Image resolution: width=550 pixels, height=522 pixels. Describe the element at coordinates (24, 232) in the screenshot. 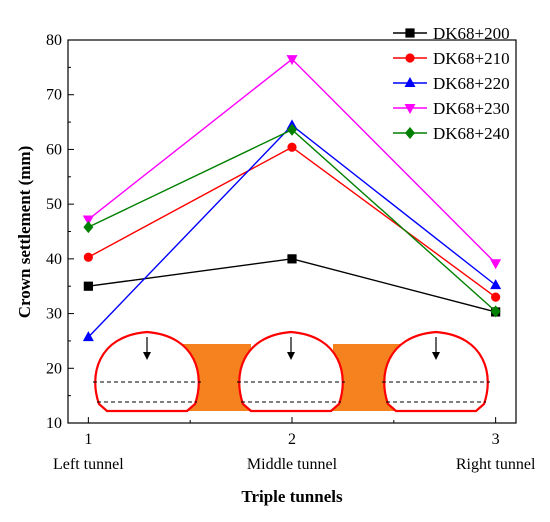

I see `y-axis-title: Crown settlement (mm)` at that location.